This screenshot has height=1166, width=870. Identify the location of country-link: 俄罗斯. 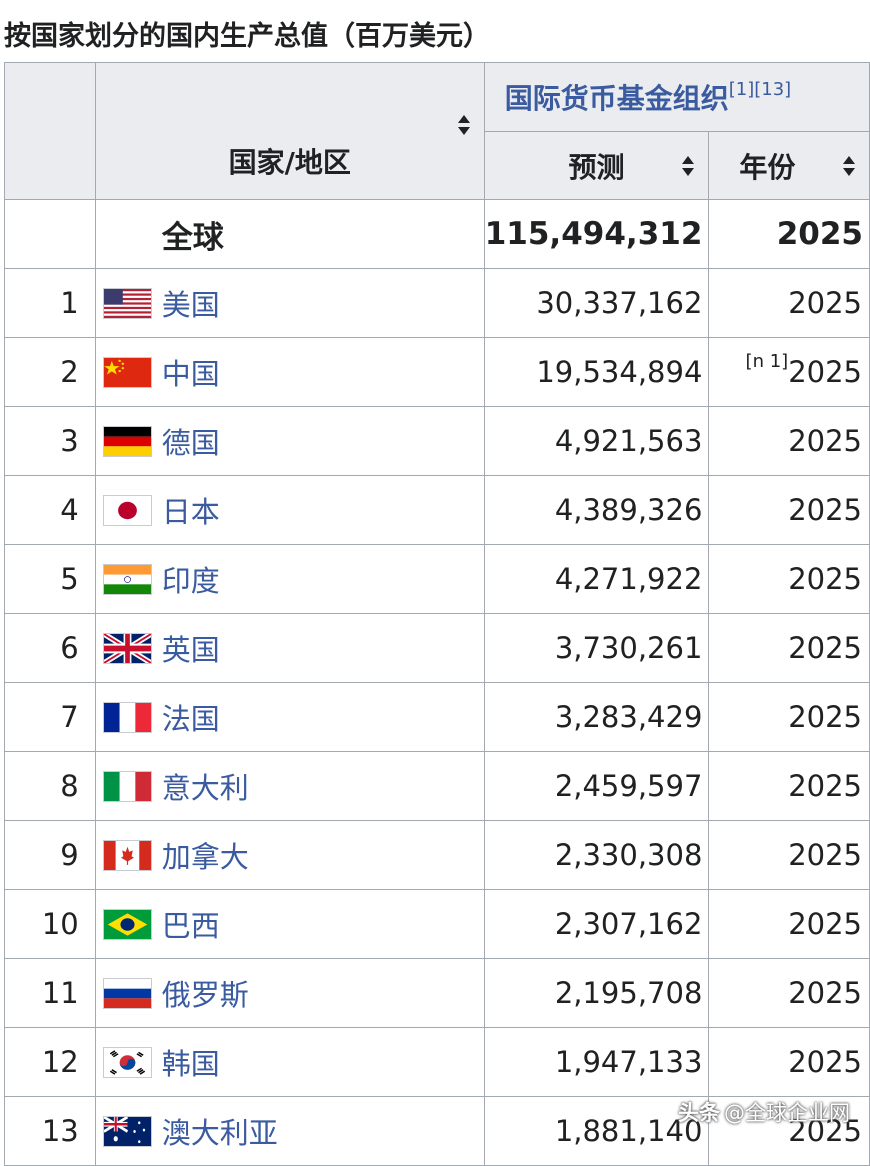
(205, 995).